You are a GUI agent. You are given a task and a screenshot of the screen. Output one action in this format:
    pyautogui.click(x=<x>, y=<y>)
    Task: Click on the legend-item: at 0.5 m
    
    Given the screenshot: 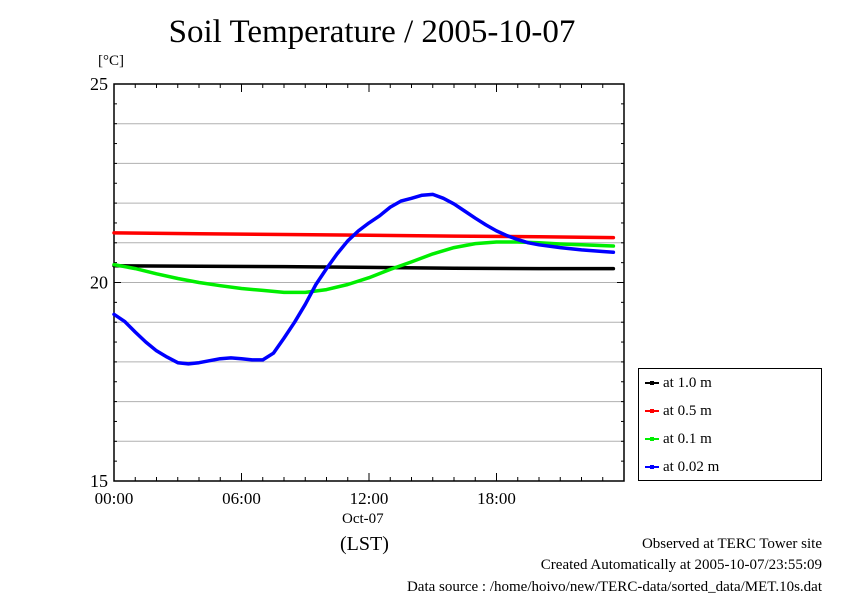 What is the action you would take?
    pyautogui.click(x=678, y=411)
    